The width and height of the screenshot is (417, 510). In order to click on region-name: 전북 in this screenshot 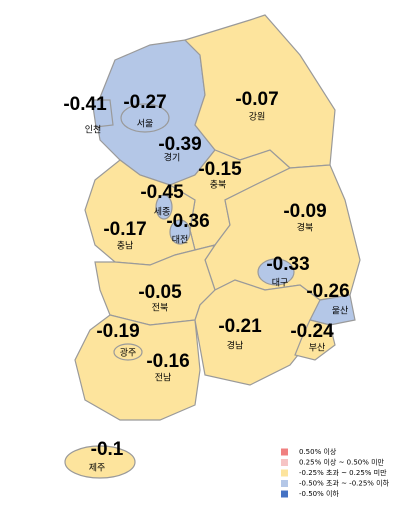, I will do `click(160, 308)`.